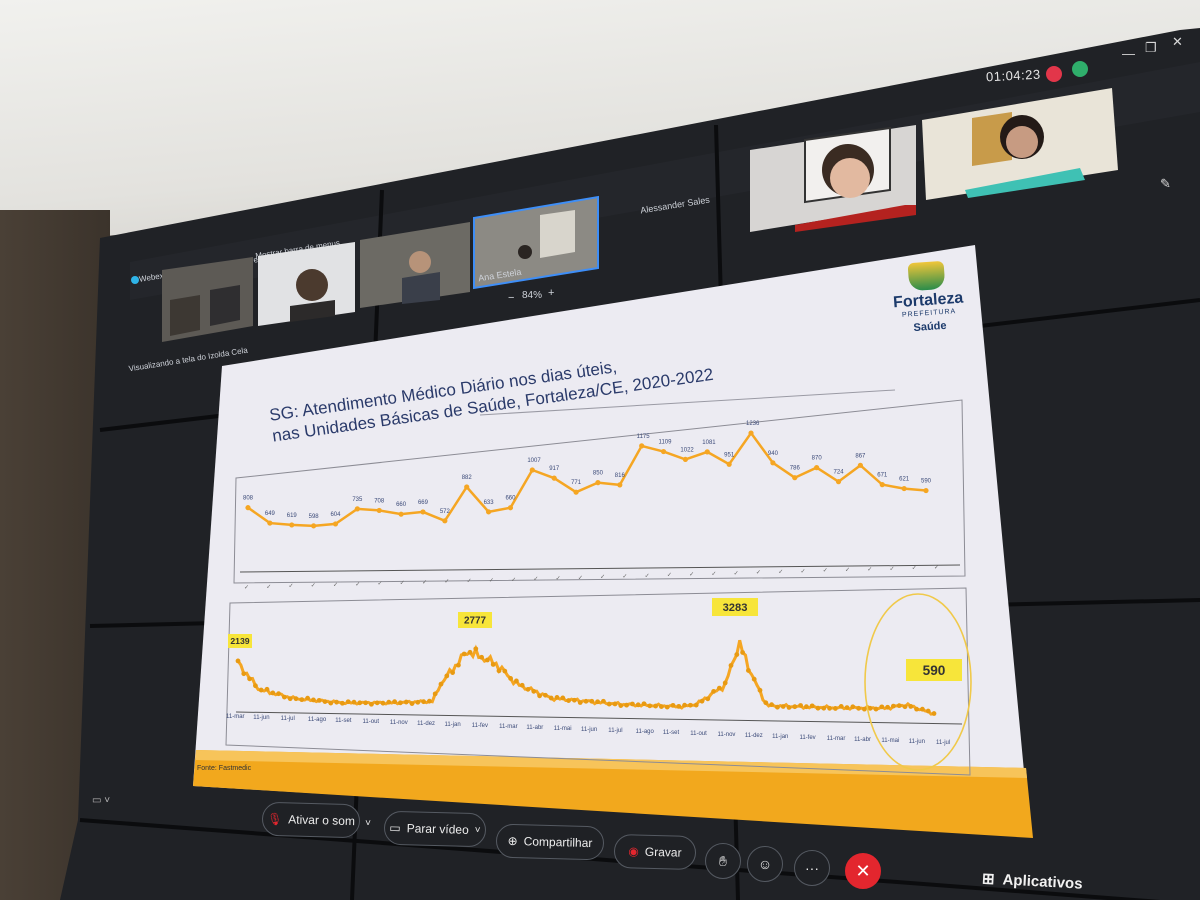  Describe the element at coordinates (698, 734) in the screenshot. I see `x-tick-label: 11-out` at that location.